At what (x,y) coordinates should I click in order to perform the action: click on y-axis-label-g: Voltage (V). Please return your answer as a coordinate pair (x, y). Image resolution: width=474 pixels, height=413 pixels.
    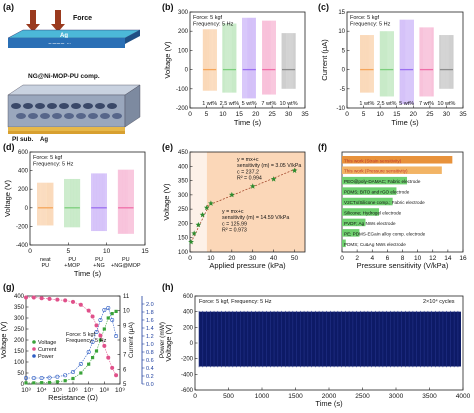
    Looking at the image, I should click on (4, 340).